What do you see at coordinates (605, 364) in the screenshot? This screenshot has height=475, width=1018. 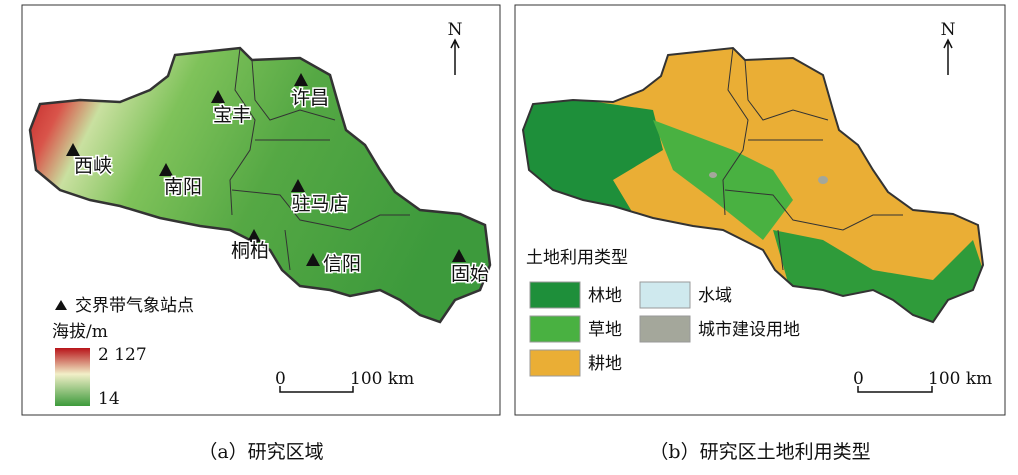 I see `legend-label: 耕地` at bounding box center [605, 364].